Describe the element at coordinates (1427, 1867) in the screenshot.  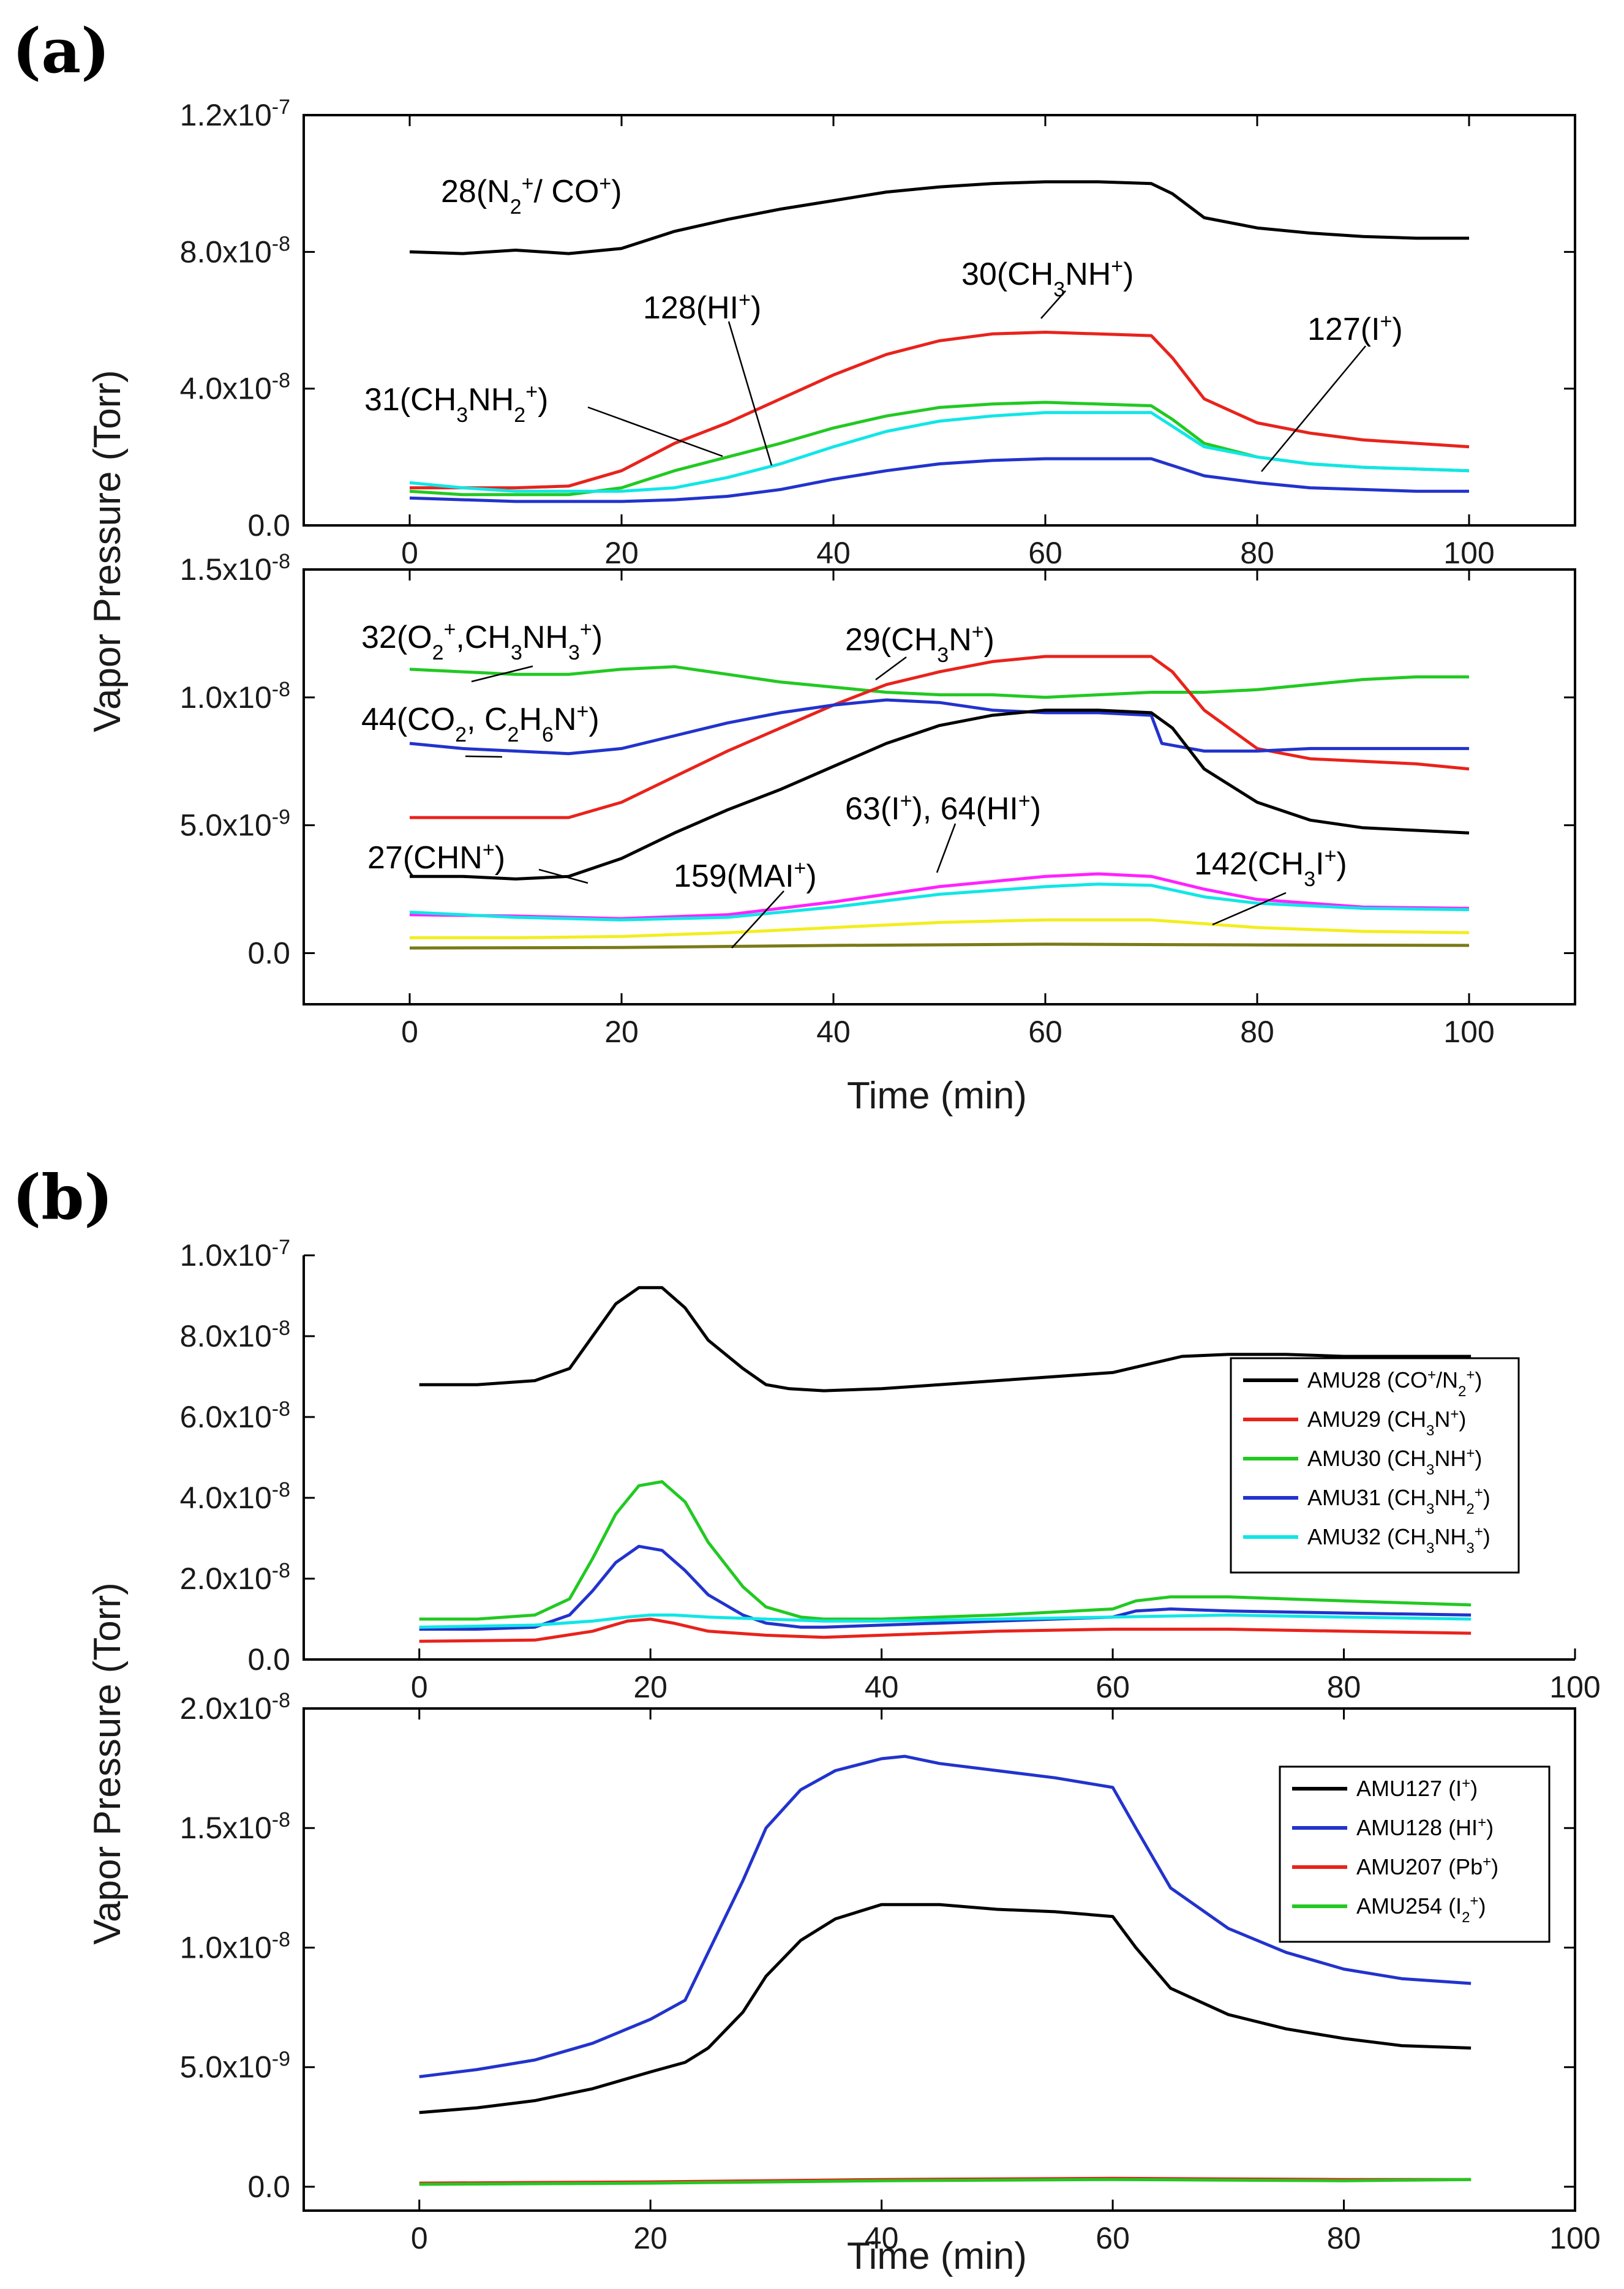
I see `legend-entry: AMU207 (Pb+)` at that location.